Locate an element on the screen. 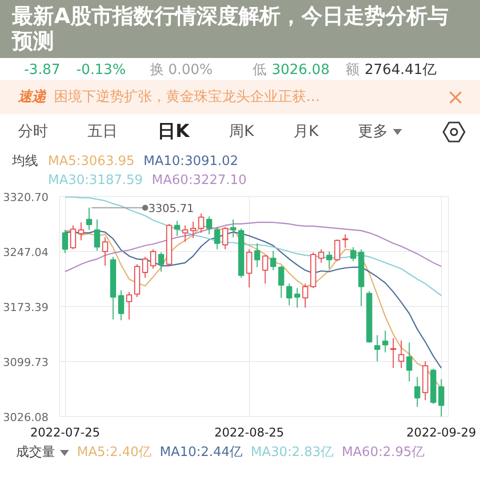 This screenshot has height=480, width=480. text: 月K is located at coordinates (306, 131).